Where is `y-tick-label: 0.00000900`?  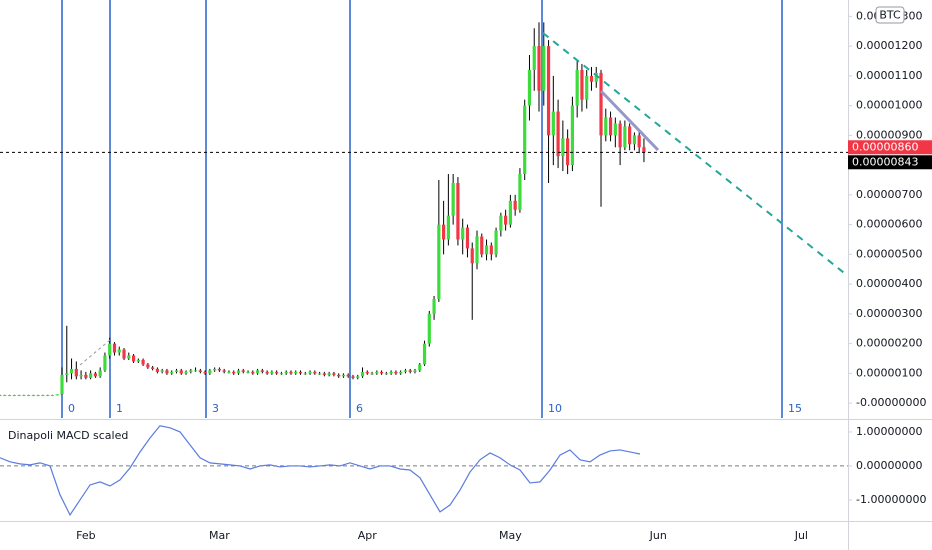 y-tick-label: 0.00000900 is located at coordinates (889, 134).